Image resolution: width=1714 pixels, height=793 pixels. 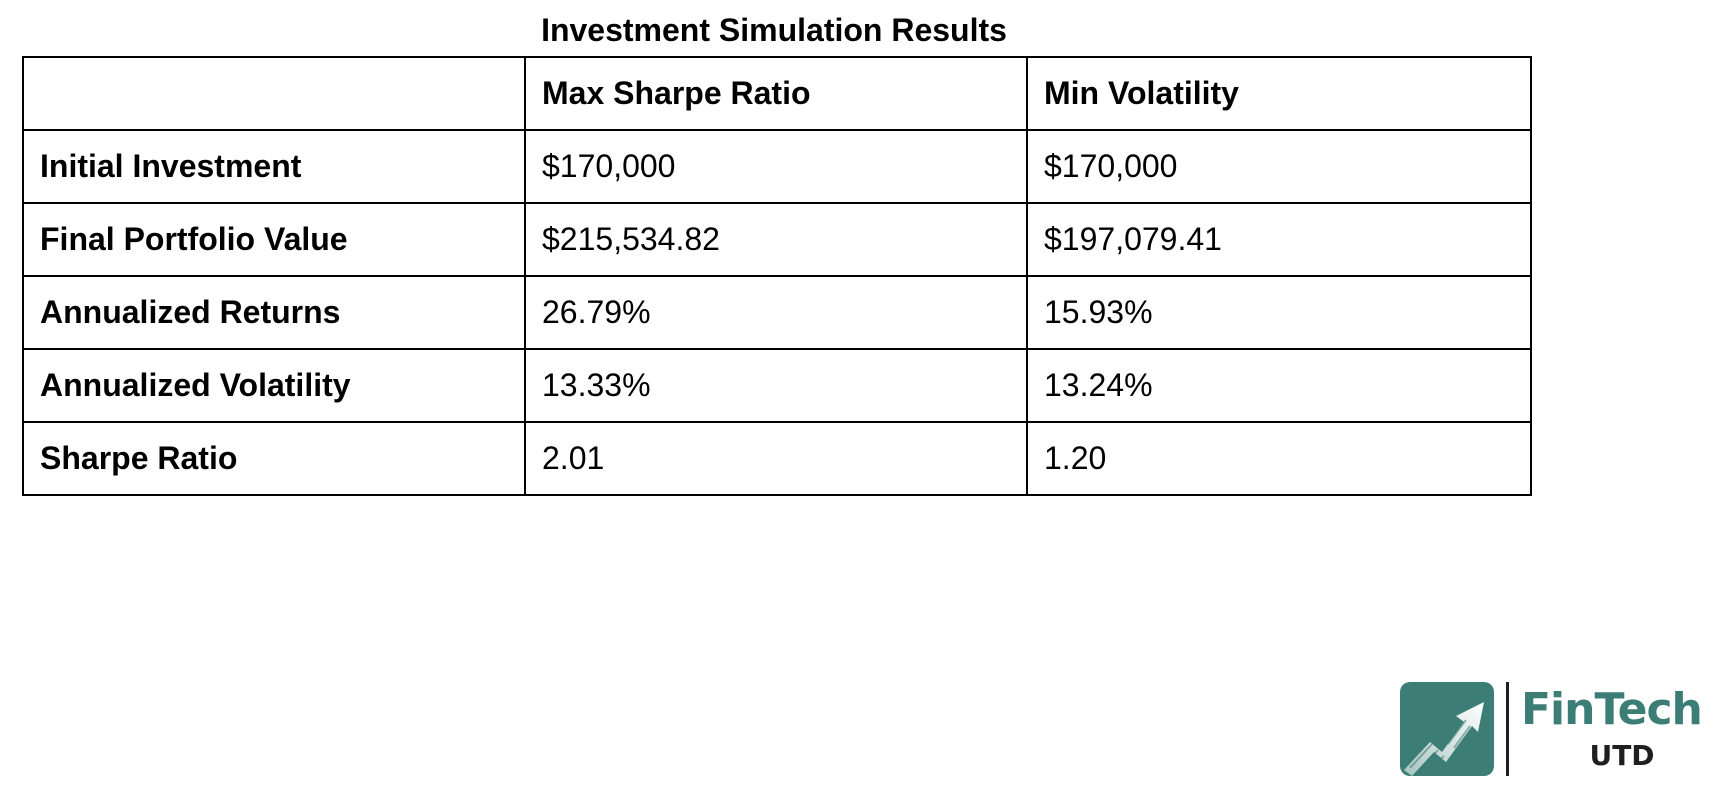 I want to click on logo-subtitle: UTD, so click(x=1622, y=755).